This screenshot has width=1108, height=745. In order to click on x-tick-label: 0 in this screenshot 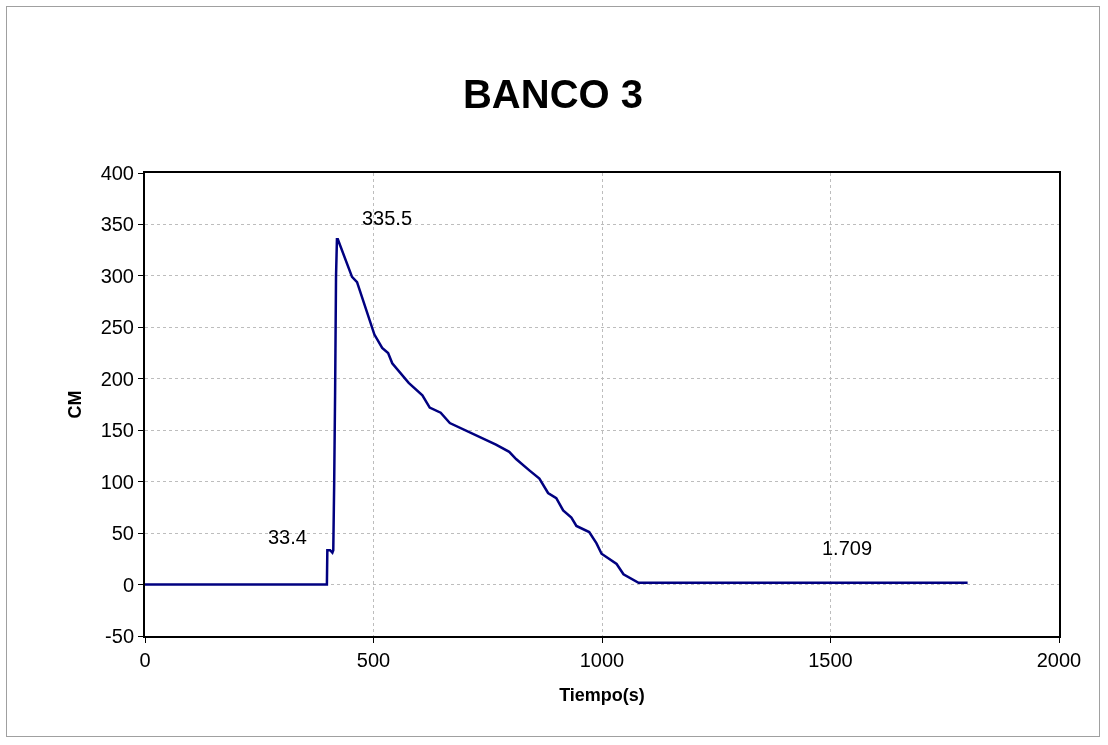, I will do `click(145, 660)`.